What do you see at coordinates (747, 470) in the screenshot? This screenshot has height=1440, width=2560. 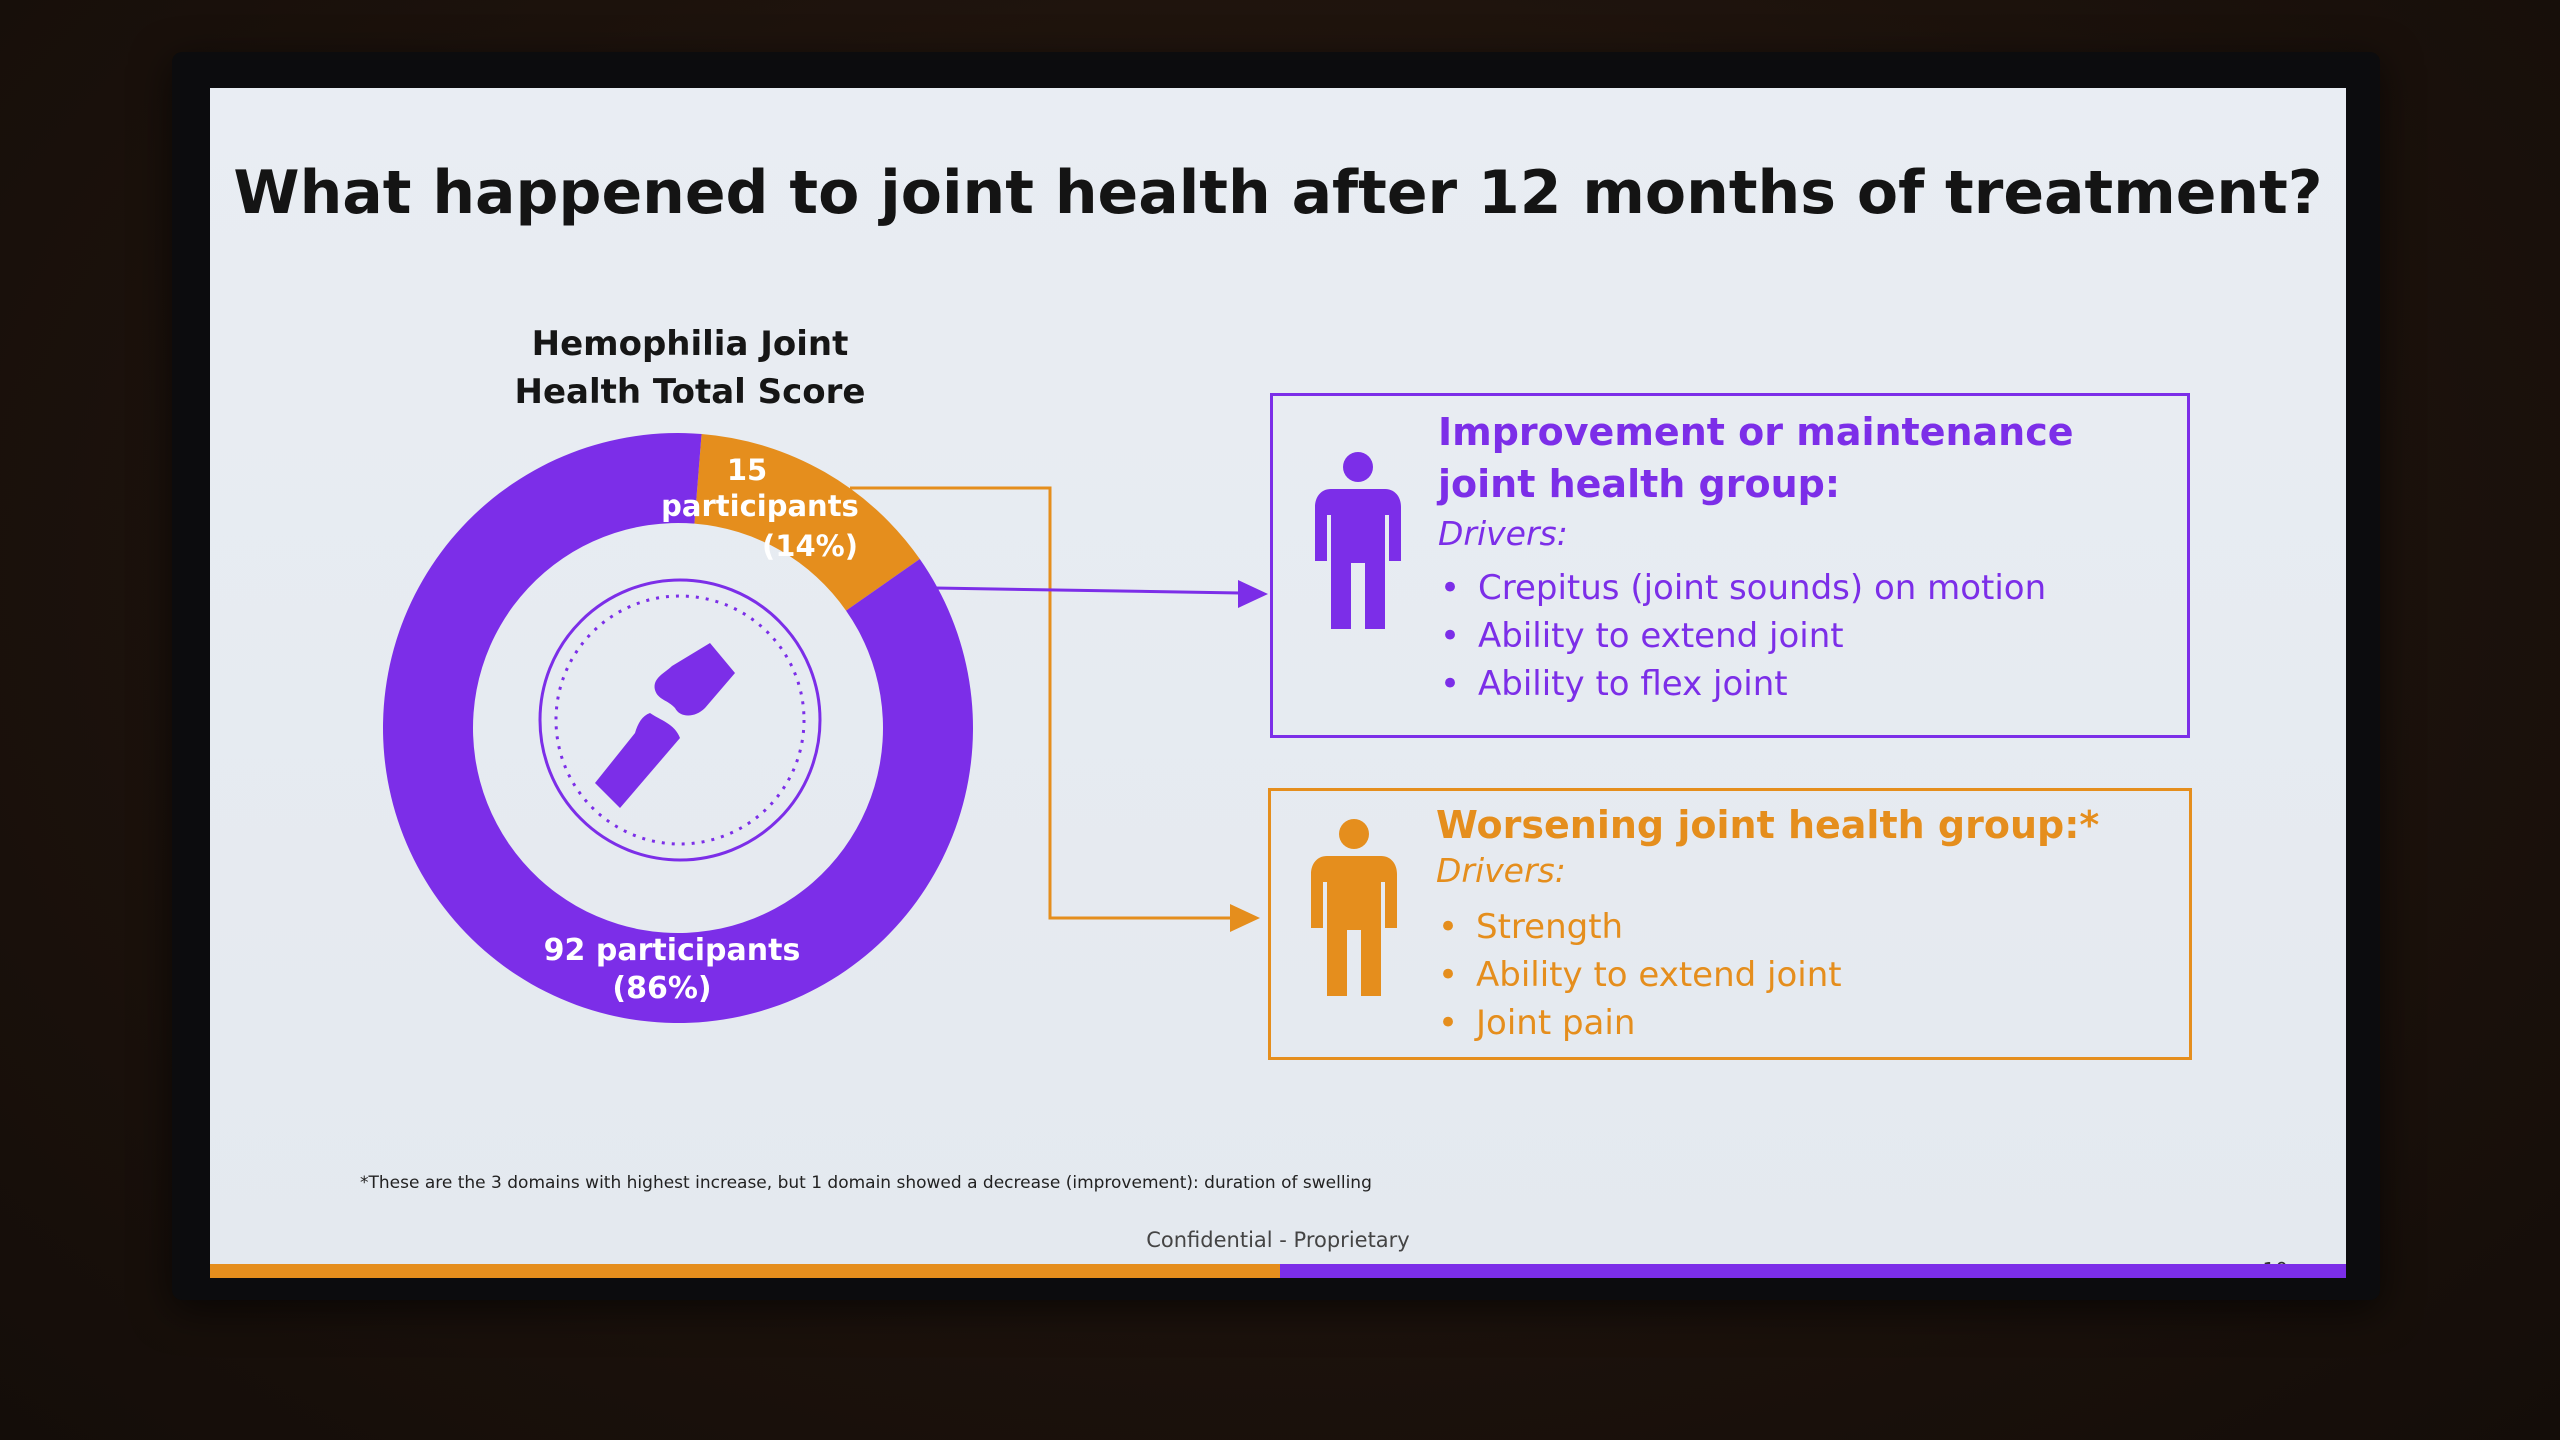 I see `slice-label-worsening-count: 15` at bounding box center [747, 470].